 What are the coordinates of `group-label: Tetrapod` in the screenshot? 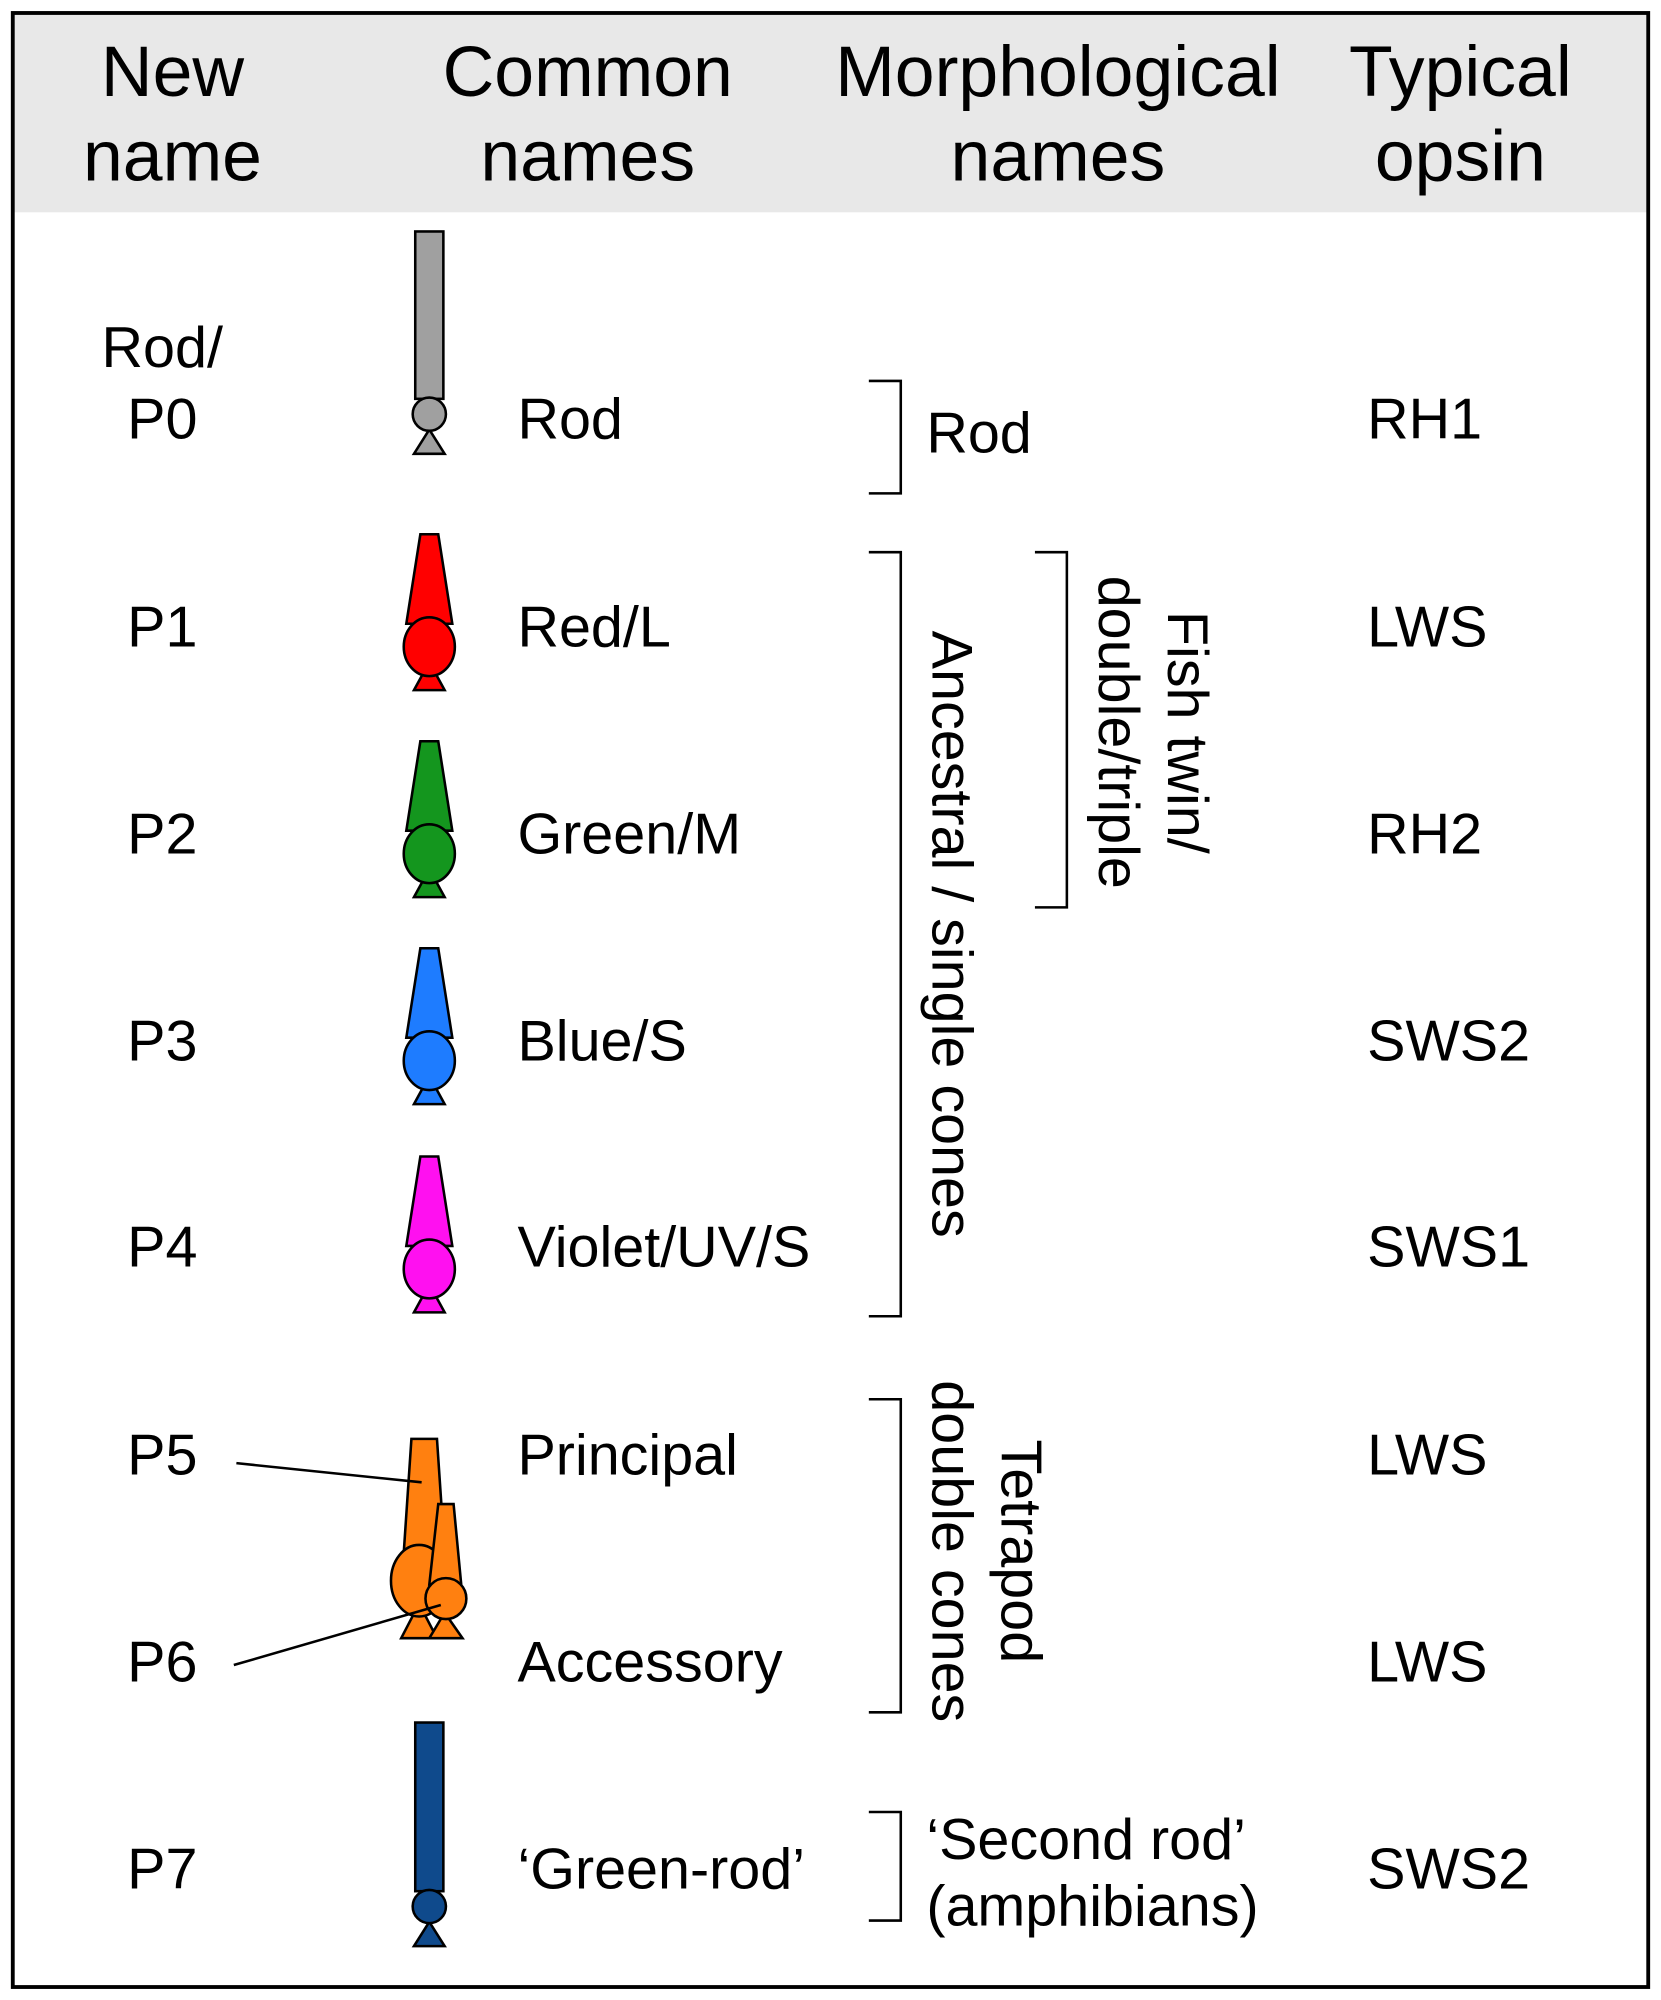 It's located at (1021, 1551).